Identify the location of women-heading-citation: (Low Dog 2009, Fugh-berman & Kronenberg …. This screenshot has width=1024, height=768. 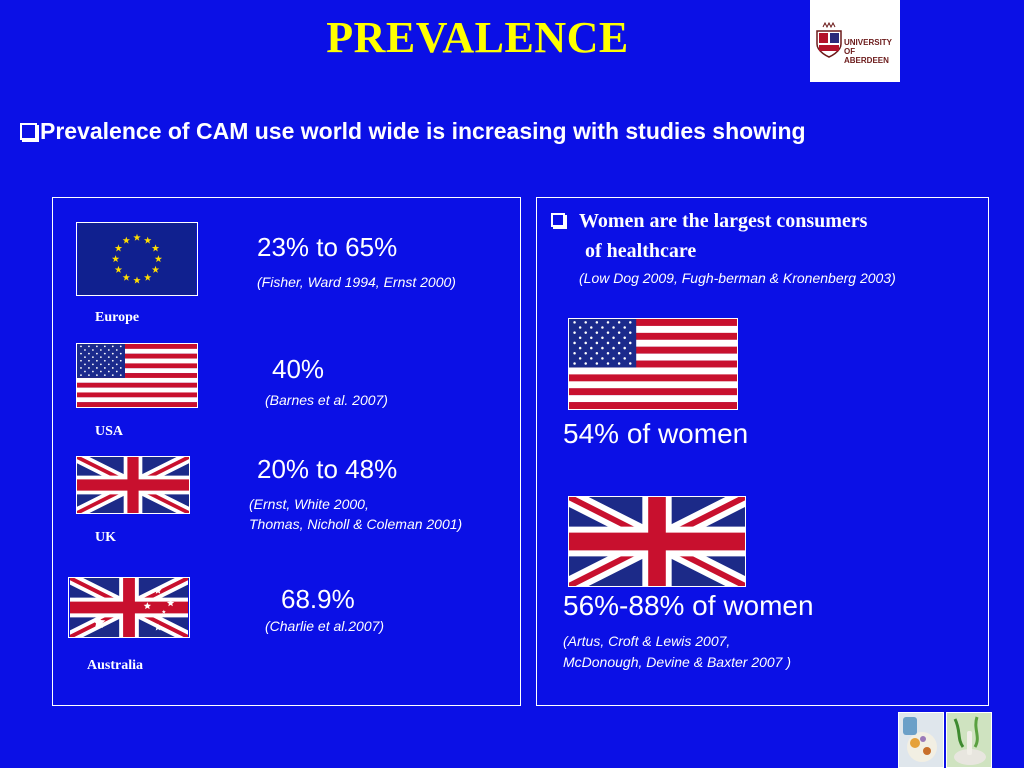
(737, 278).